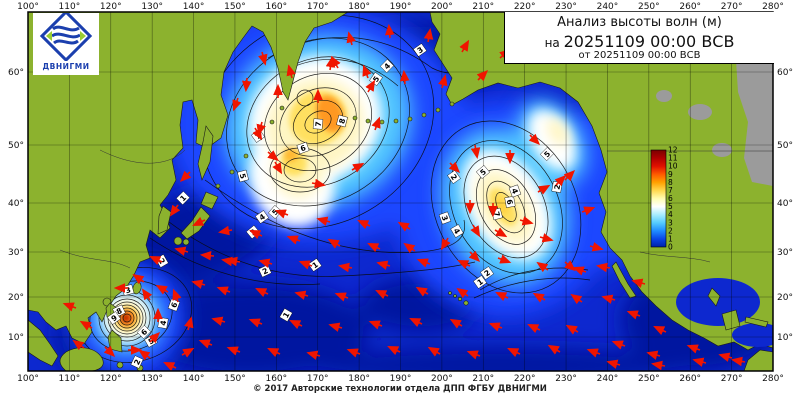  Describe the element at coordinates (209, 200) in the screenshot. I see `land-hokkaido` at that location.